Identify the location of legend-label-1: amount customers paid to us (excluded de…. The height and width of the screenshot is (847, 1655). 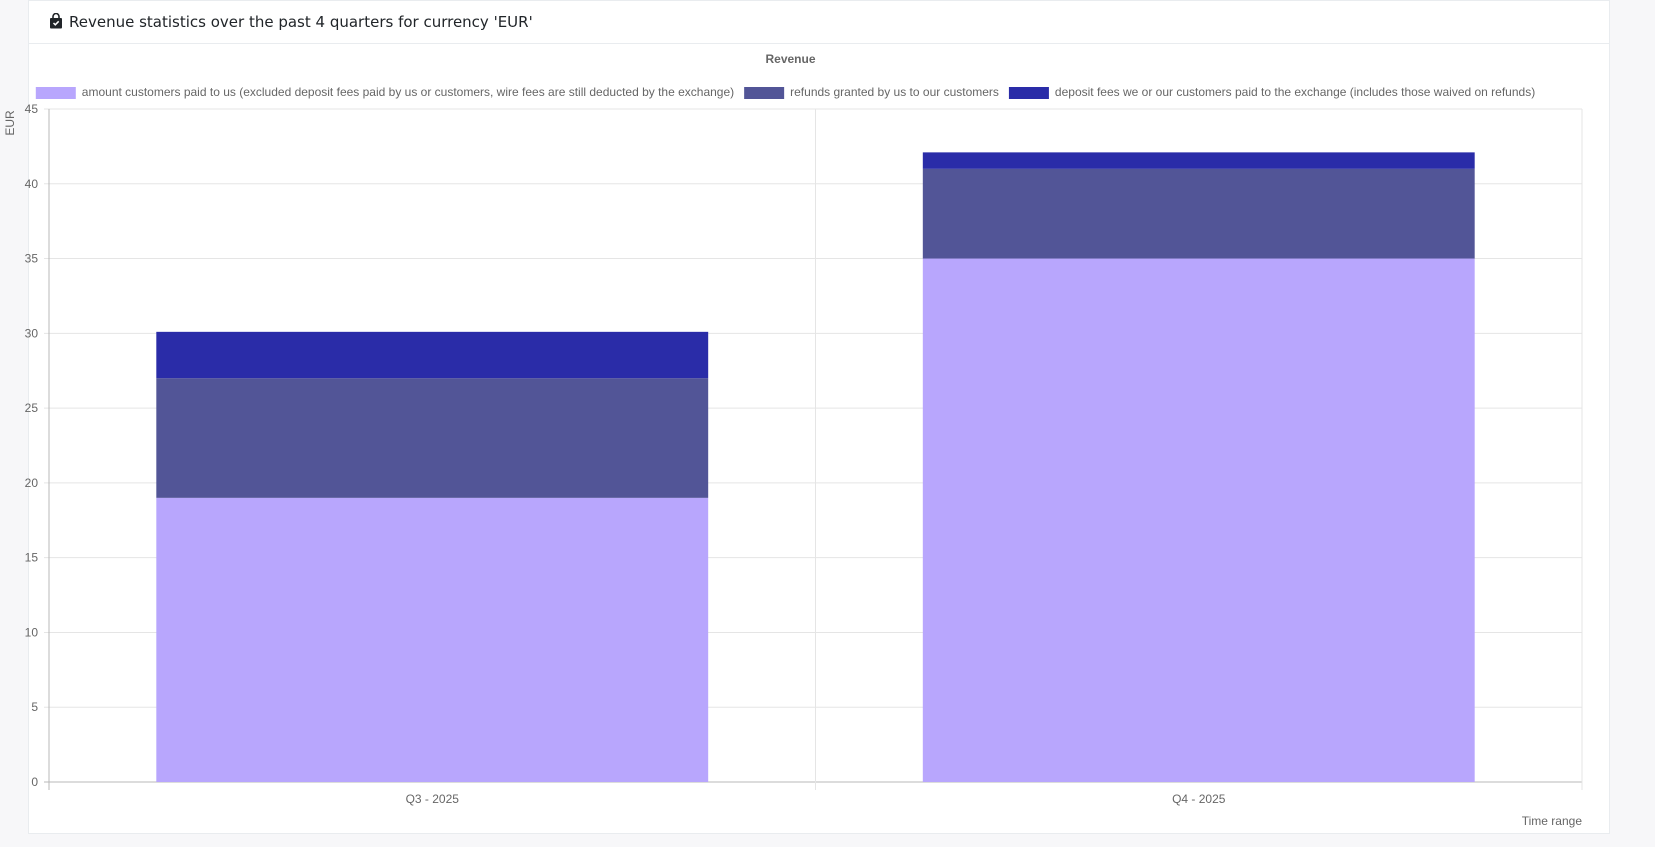
(408, 92).